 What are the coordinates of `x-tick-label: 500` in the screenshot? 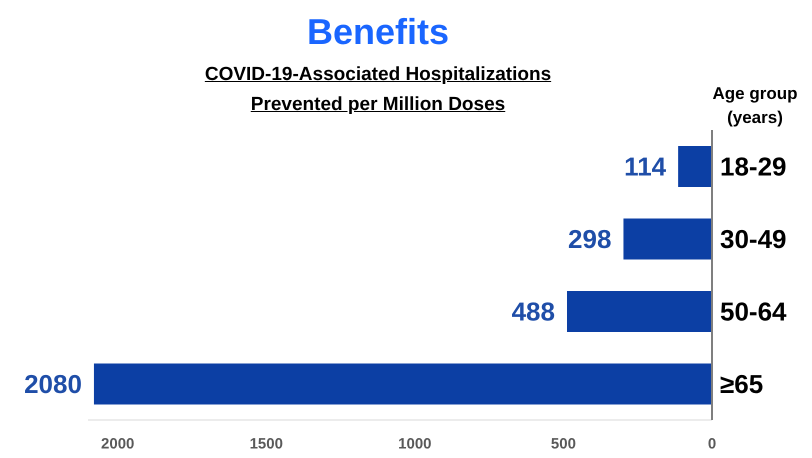 It's located at (563, 444).